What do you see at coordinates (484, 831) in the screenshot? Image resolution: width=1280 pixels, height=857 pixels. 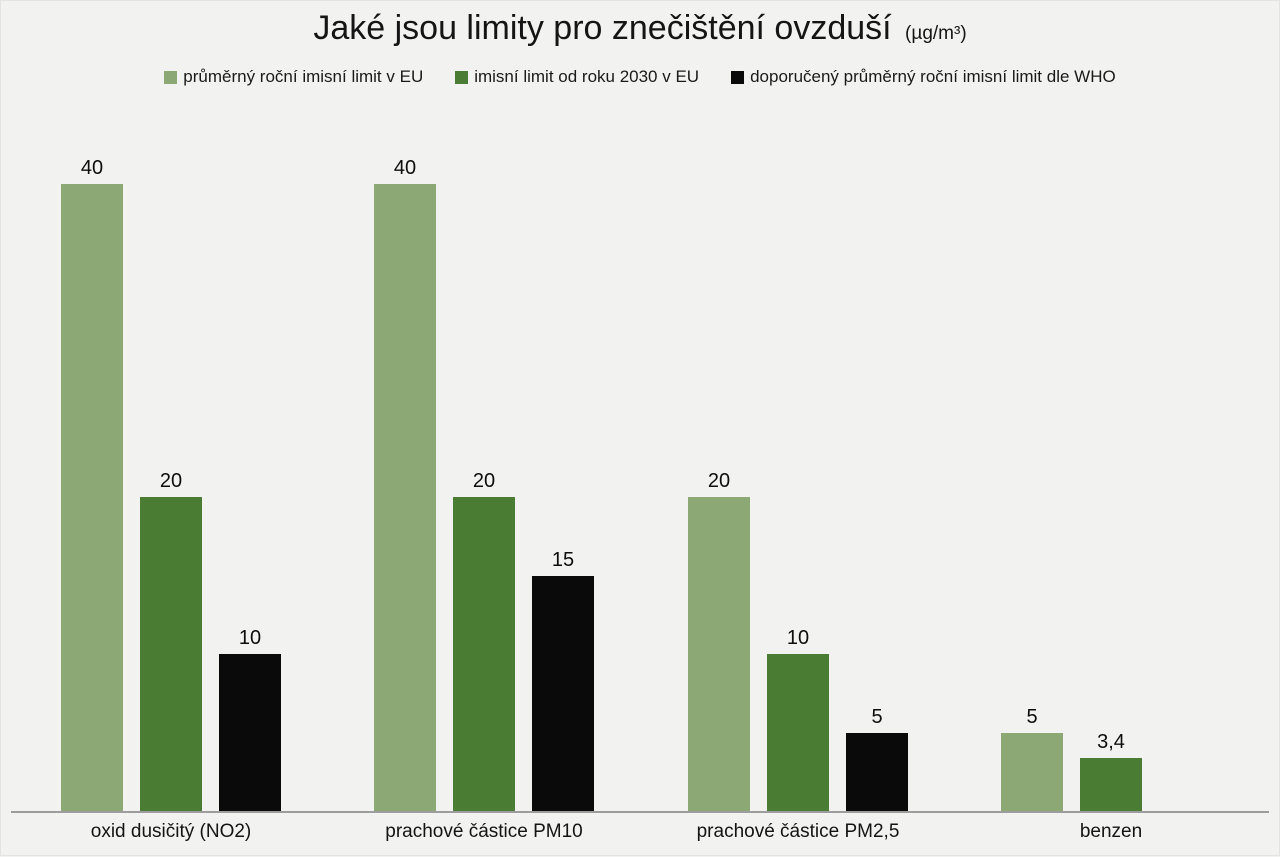 I see `category-label: prachové částice PM10` at bounding box center [484, 831].